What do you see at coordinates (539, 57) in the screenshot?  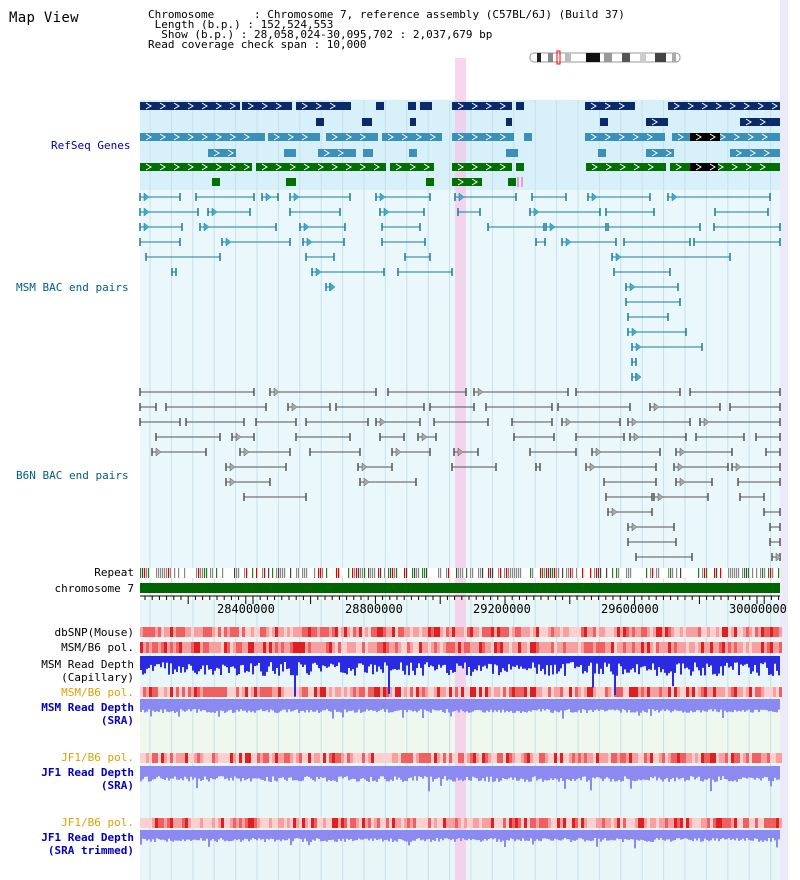 I see `ideogram-band` at bounding box center [539, 57].